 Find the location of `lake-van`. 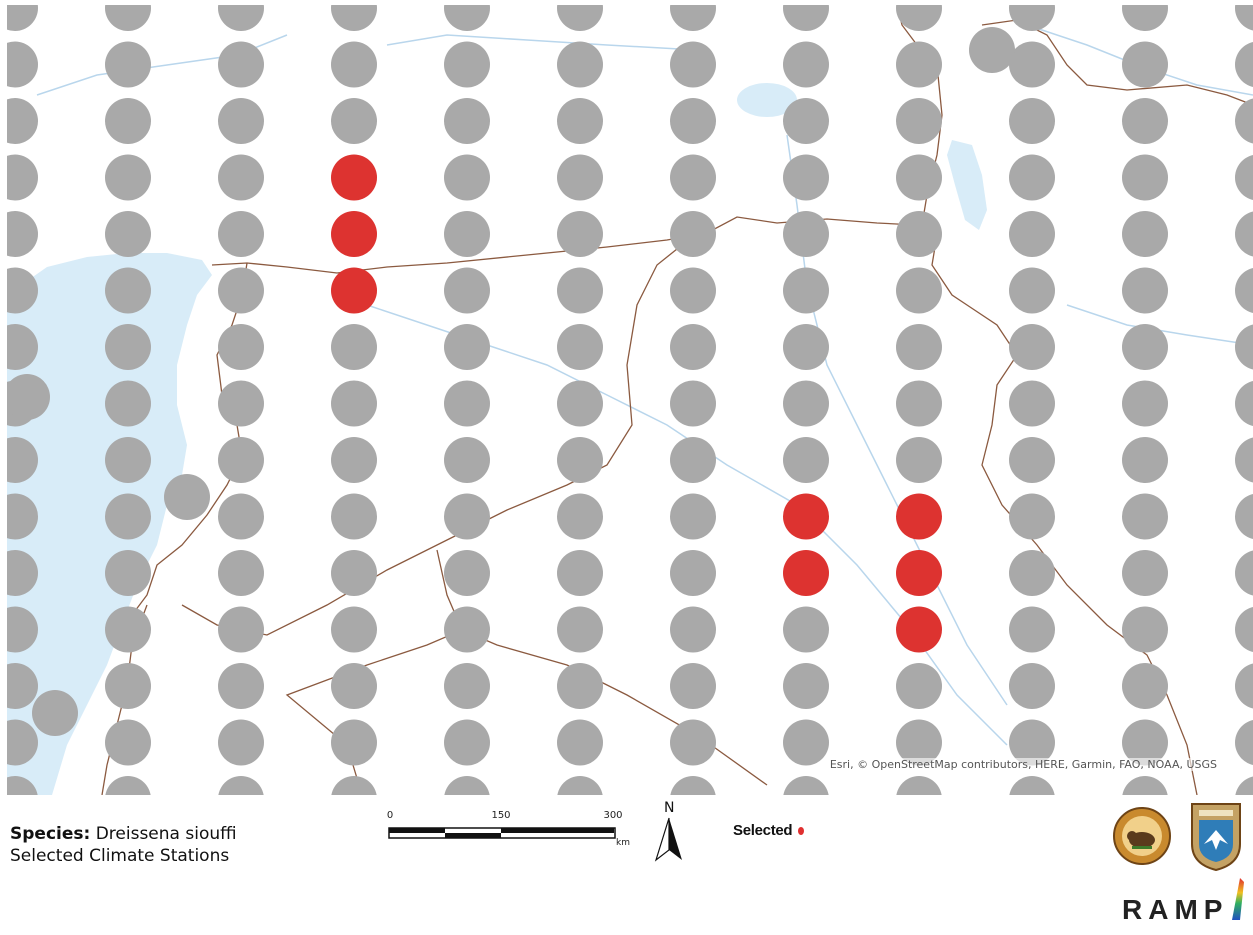

lake-van is located at coordinates (767, 100).